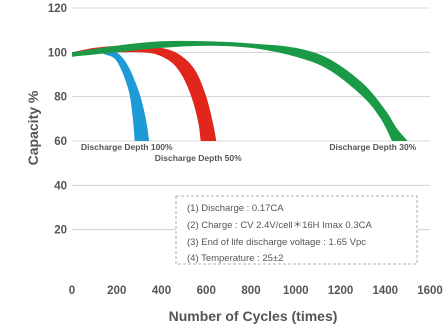 Image resolution: width=446 pixels, height=334 pixels. I want to click on y-tick-label: 40, so click(60, 186).